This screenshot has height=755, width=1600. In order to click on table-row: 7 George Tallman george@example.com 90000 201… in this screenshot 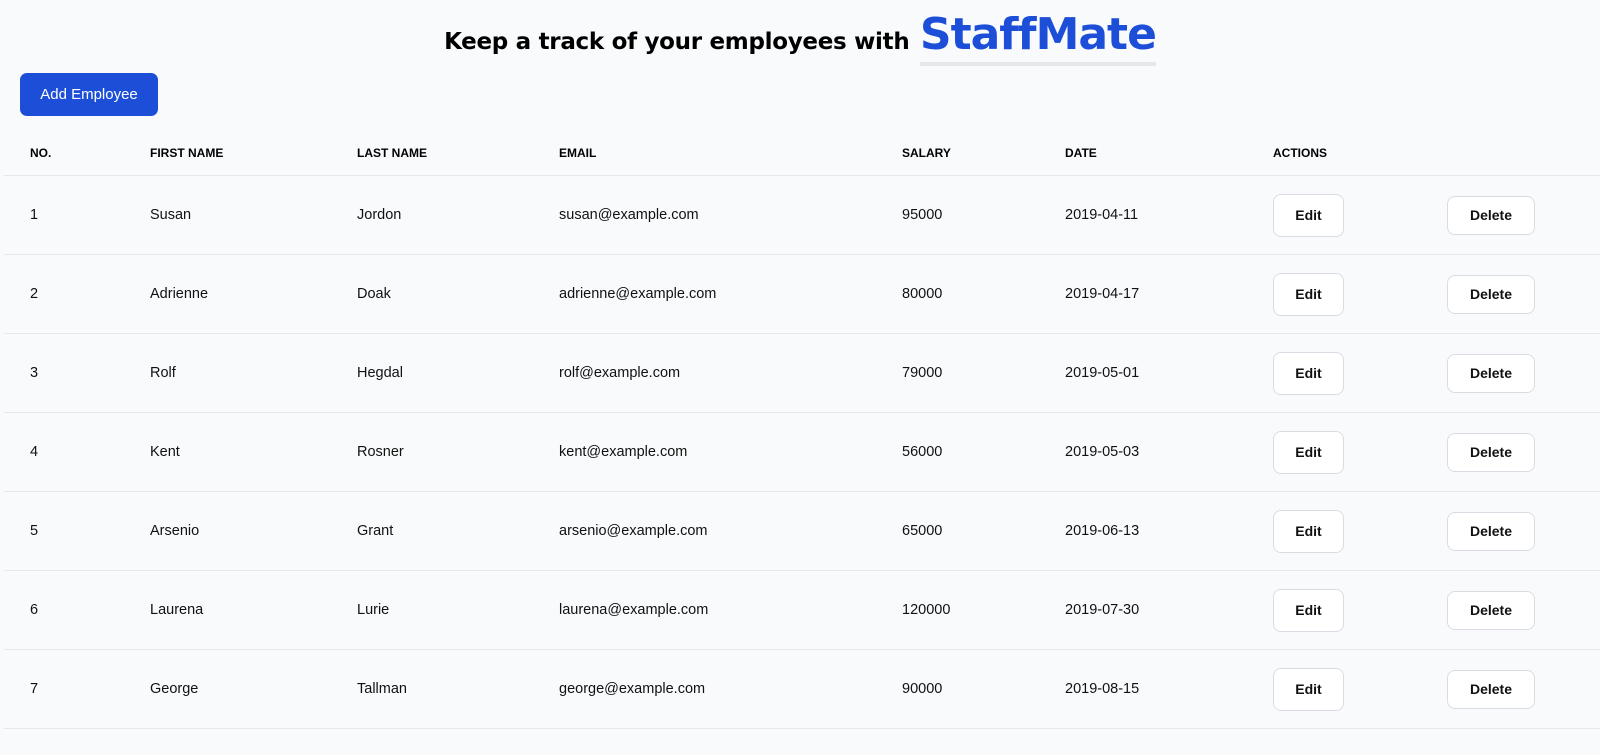, I will do `click(802, 689)`.